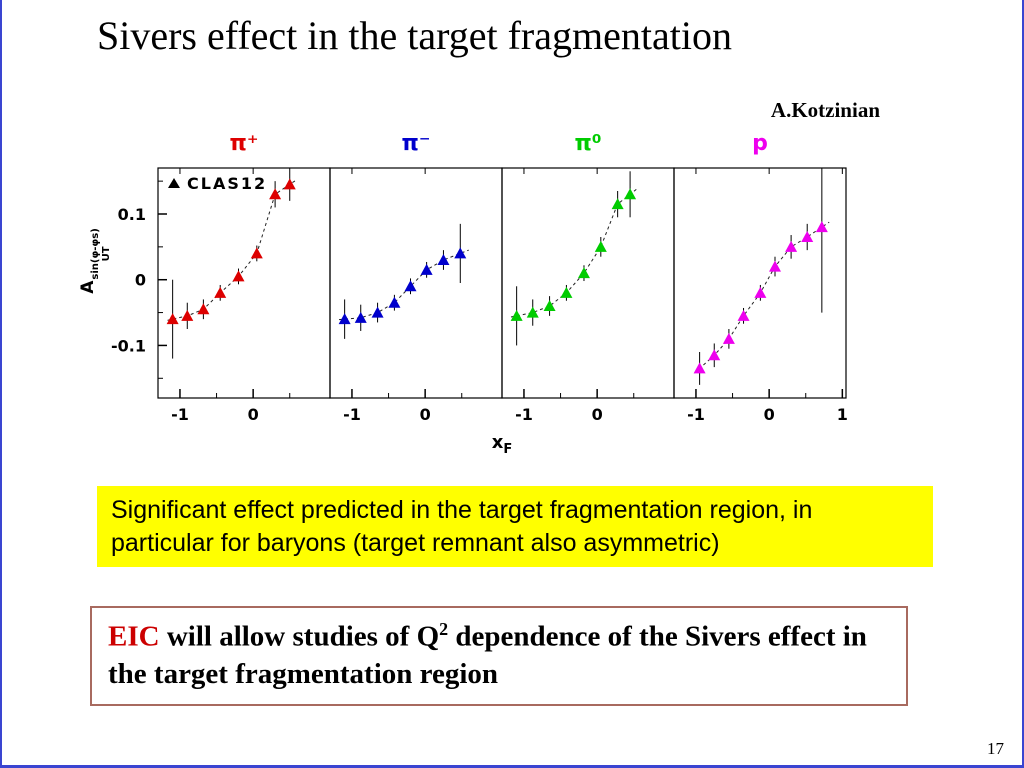  I want to click on y-tick-label: 0, so click(140, 280).